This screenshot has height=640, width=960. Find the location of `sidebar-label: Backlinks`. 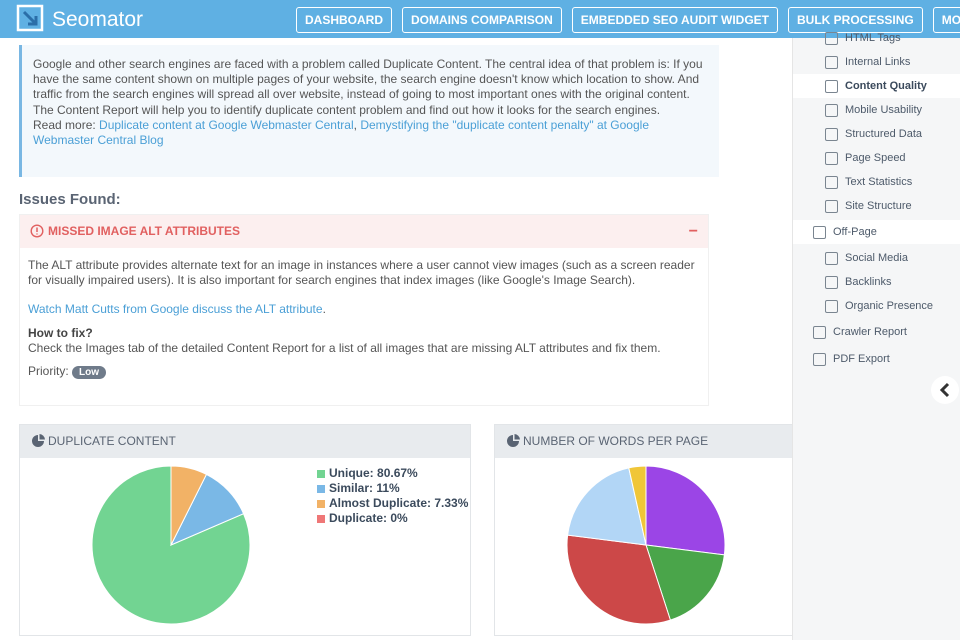

sidebar-label: Backlinks is located at coordinates (868, 282).